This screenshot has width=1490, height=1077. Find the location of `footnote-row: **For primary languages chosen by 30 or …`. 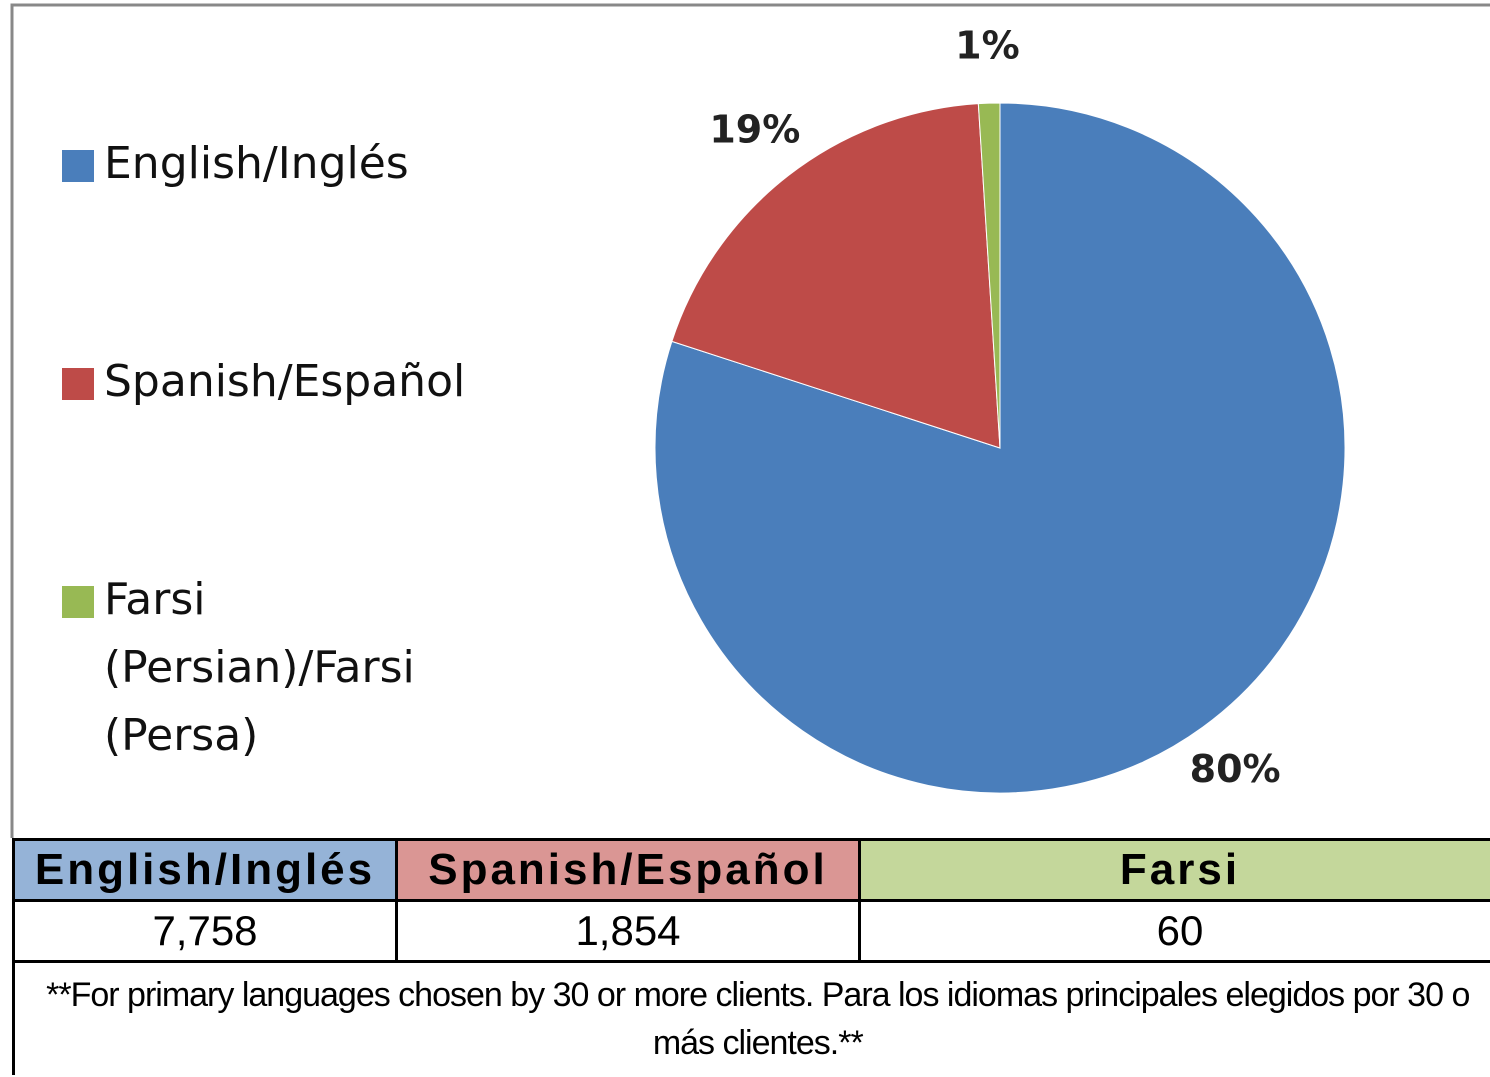

footnote-row: **For primary languages chosen by 30 or … is located at coordinates (751, 1017).